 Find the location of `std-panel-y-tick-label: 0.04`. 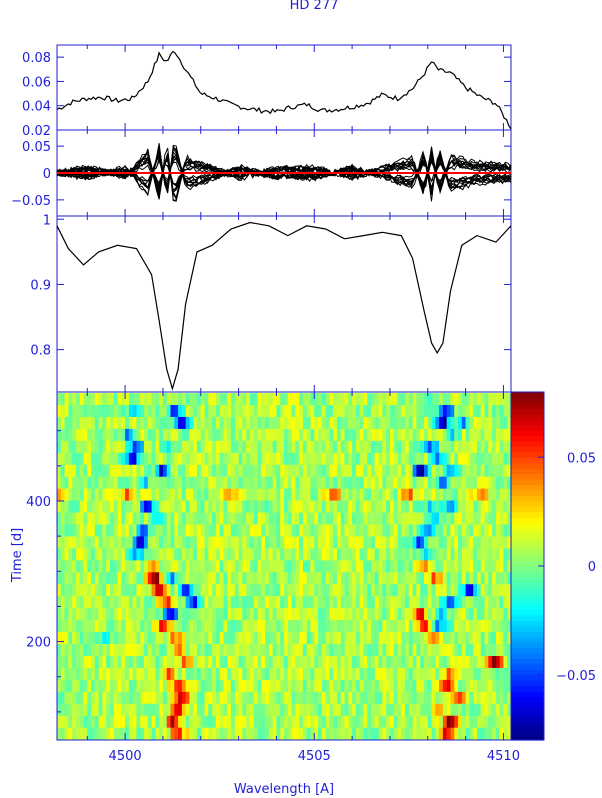

std-panel-y-tick-label: 0.04 is located at coordinates (36, 107).